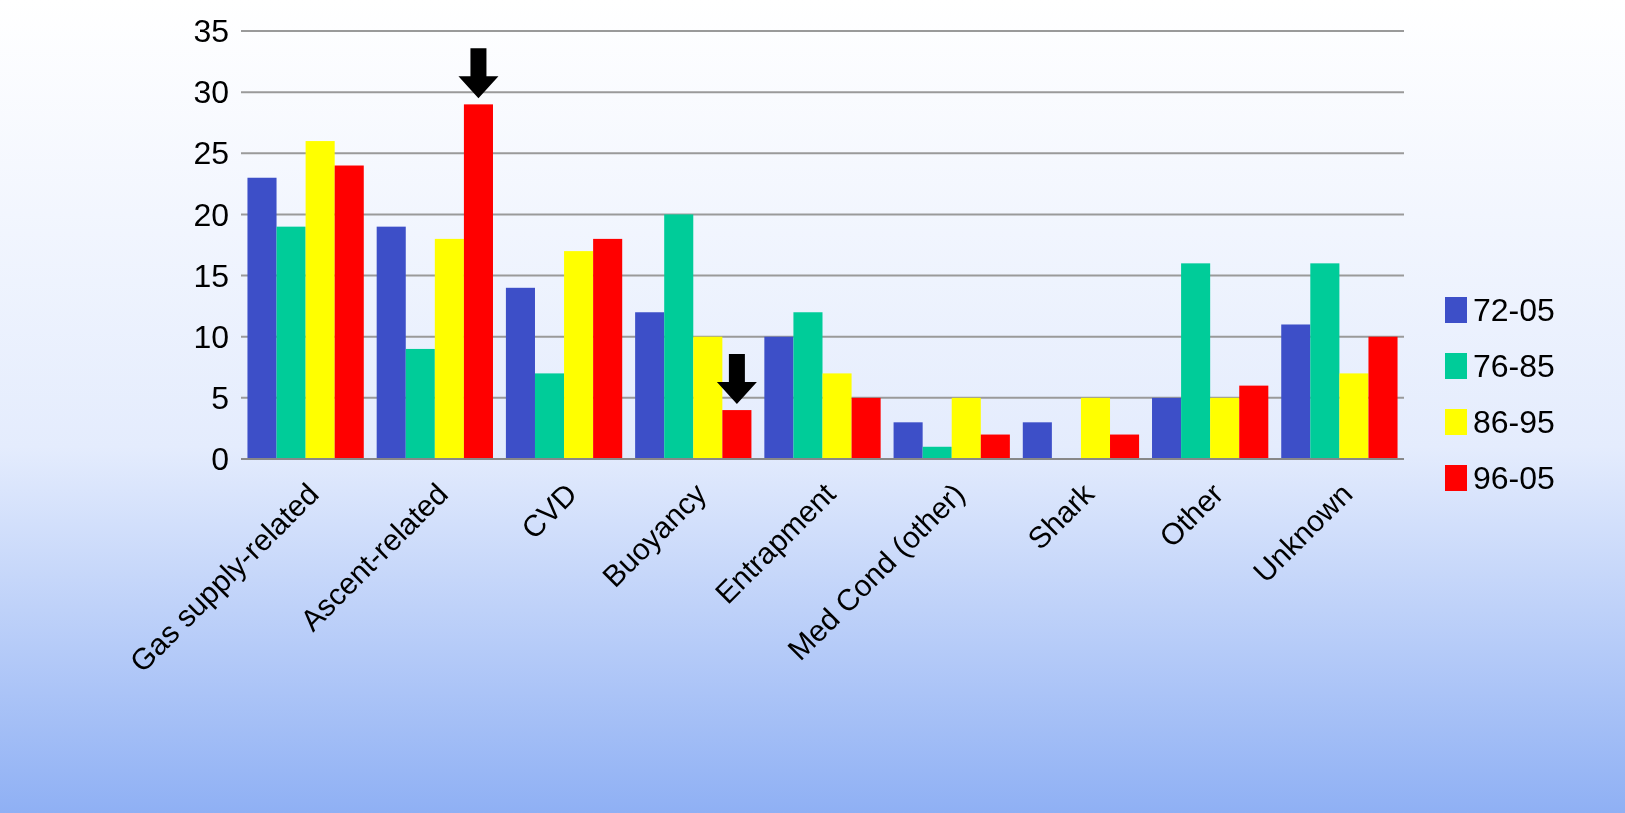  Describe the element at coordinates (211, 336) in the screenshot. I see `y-tick-label: 10` at that location.